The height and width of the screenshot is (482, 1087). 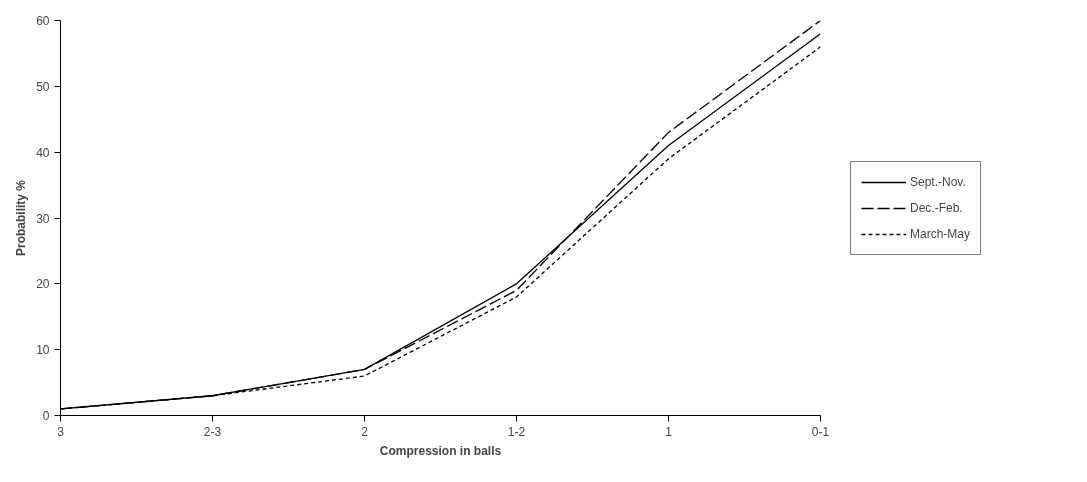 What do you see at coordinates (212, 431) in the screenshot?
I see `x-tick-label: 2-3` at bounding box center [212, 431].